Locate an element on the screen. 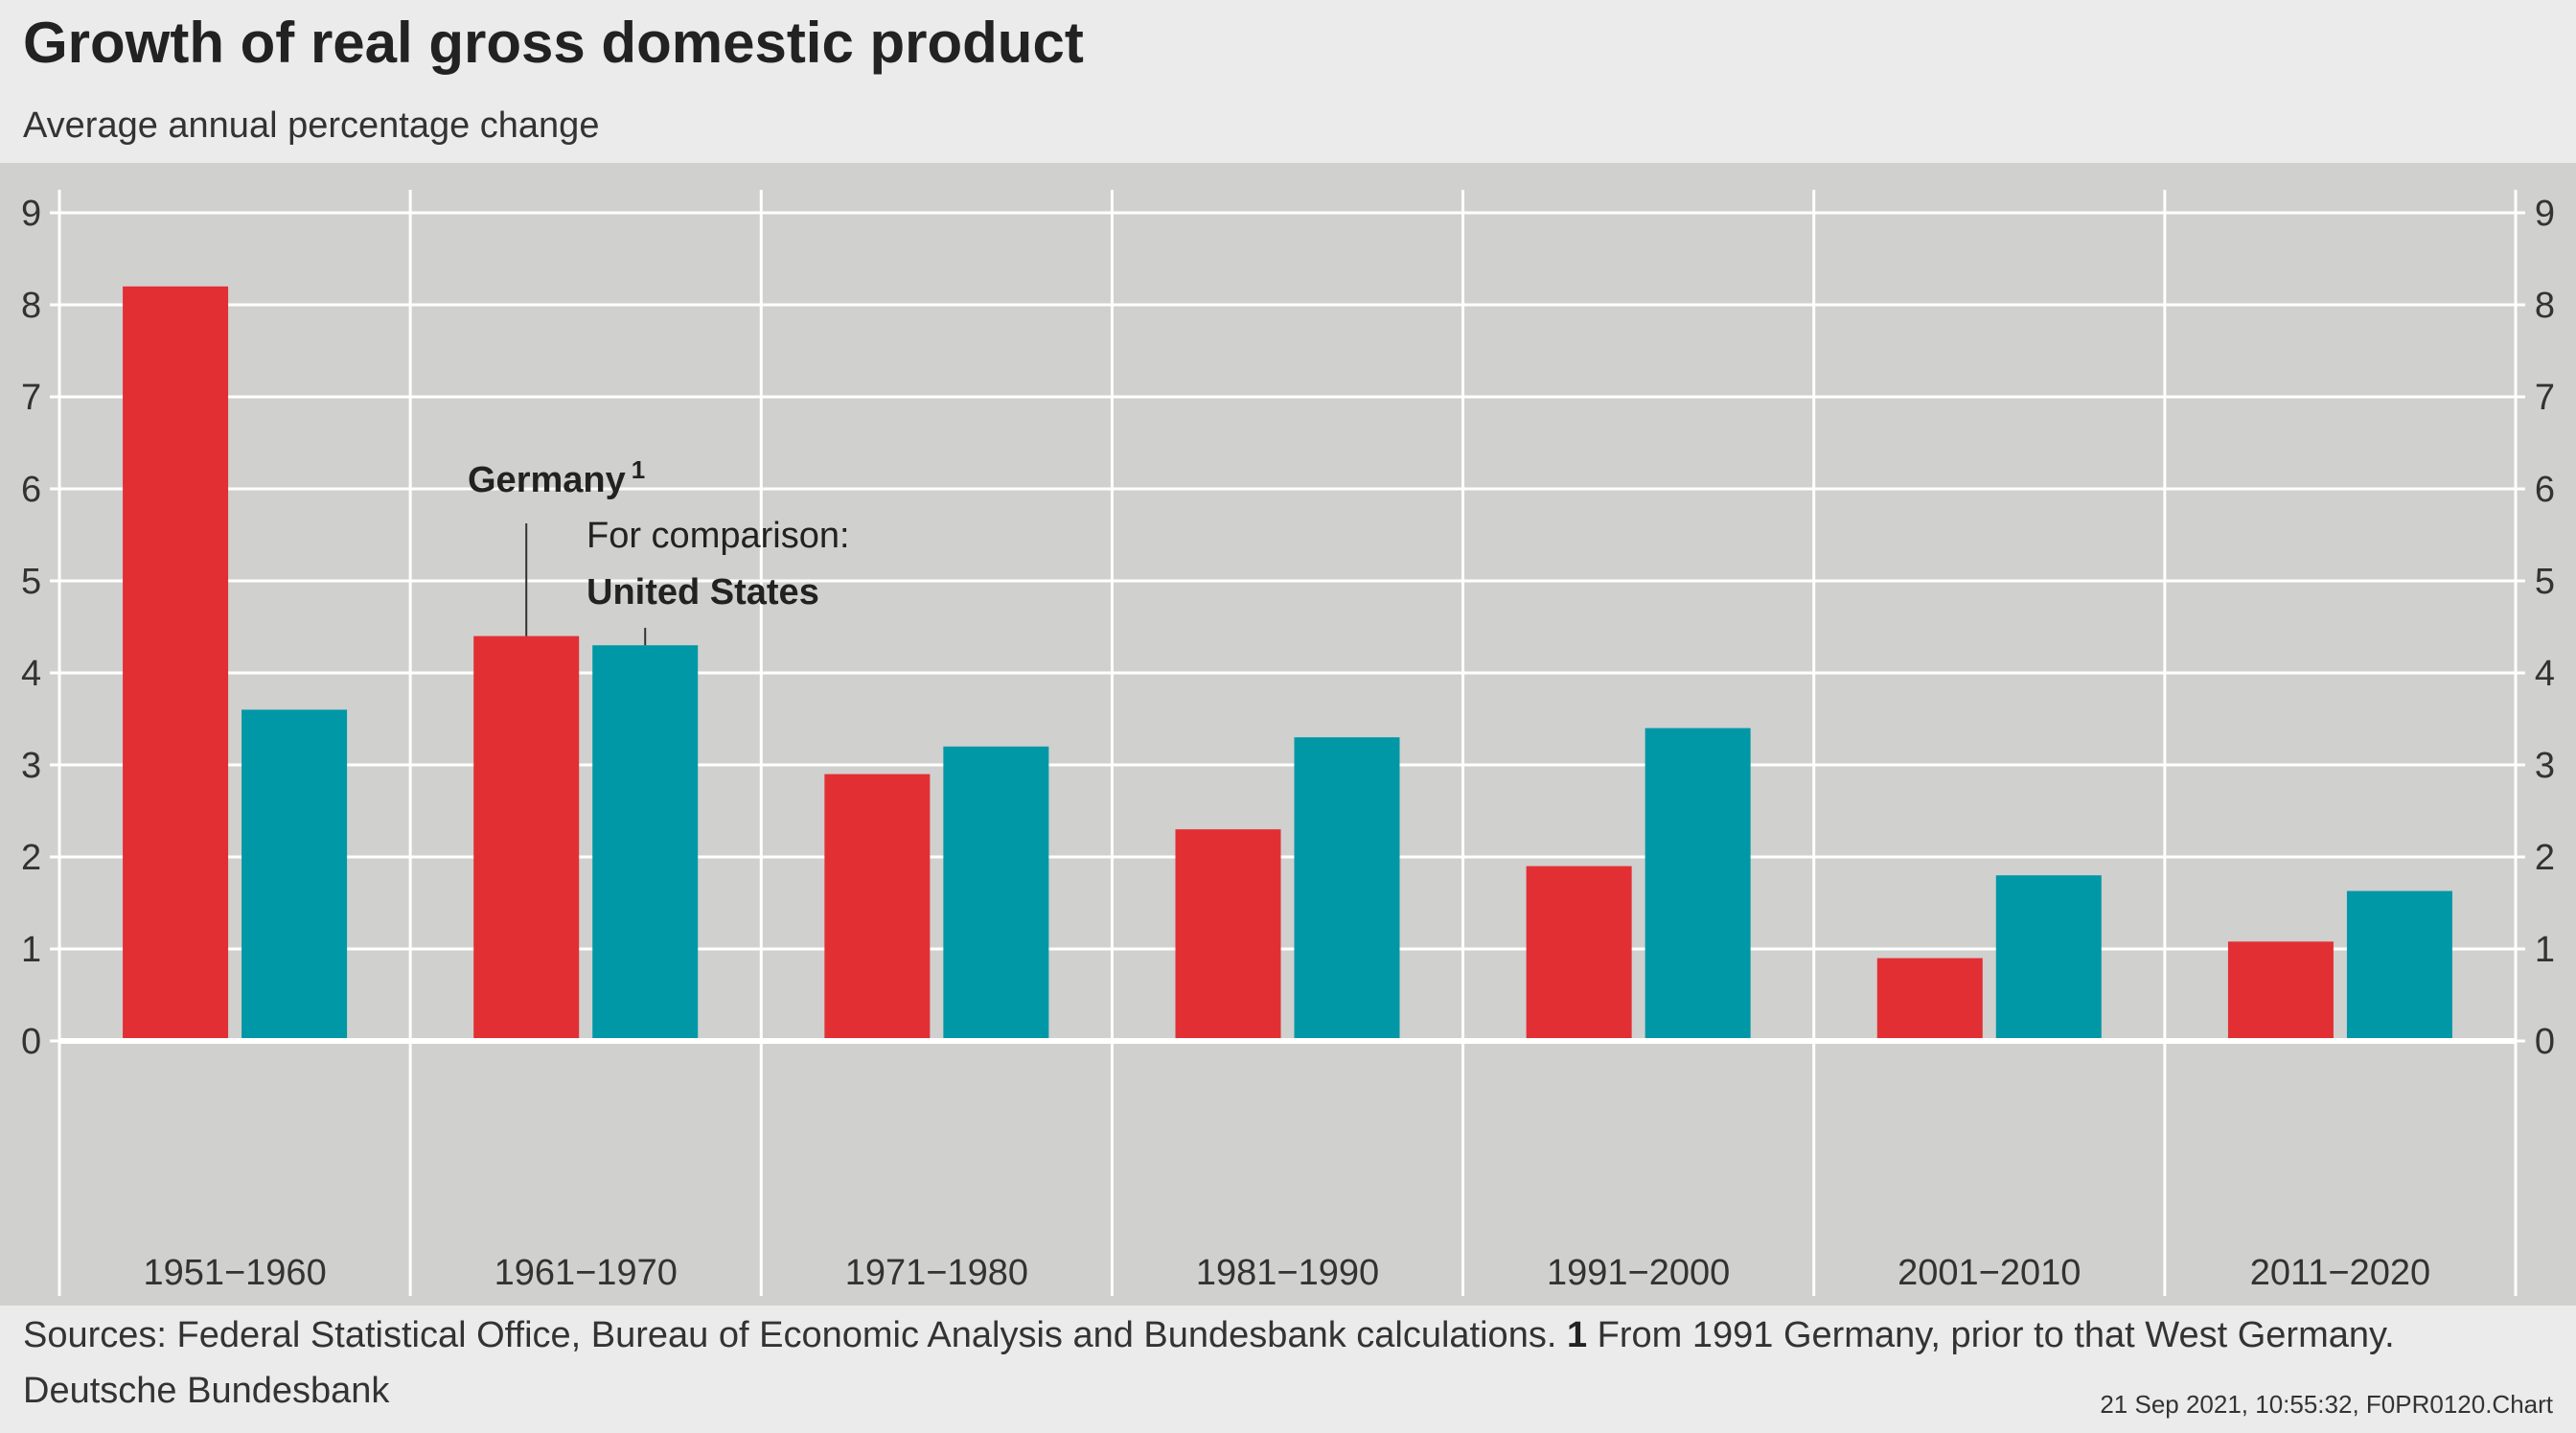 Image resolution: width=2576 pixels, height=1433 pixels. y-tick-label-left: 2 is located at coordinates (31, 858).